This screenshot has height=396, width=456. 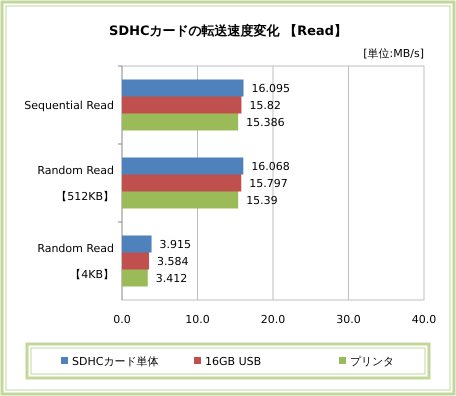 What do you see at coordinates (75, 261) in the screenshot?
I see `y-tick-label: Random Read 【4KB】` at bounding box center [75, 261].